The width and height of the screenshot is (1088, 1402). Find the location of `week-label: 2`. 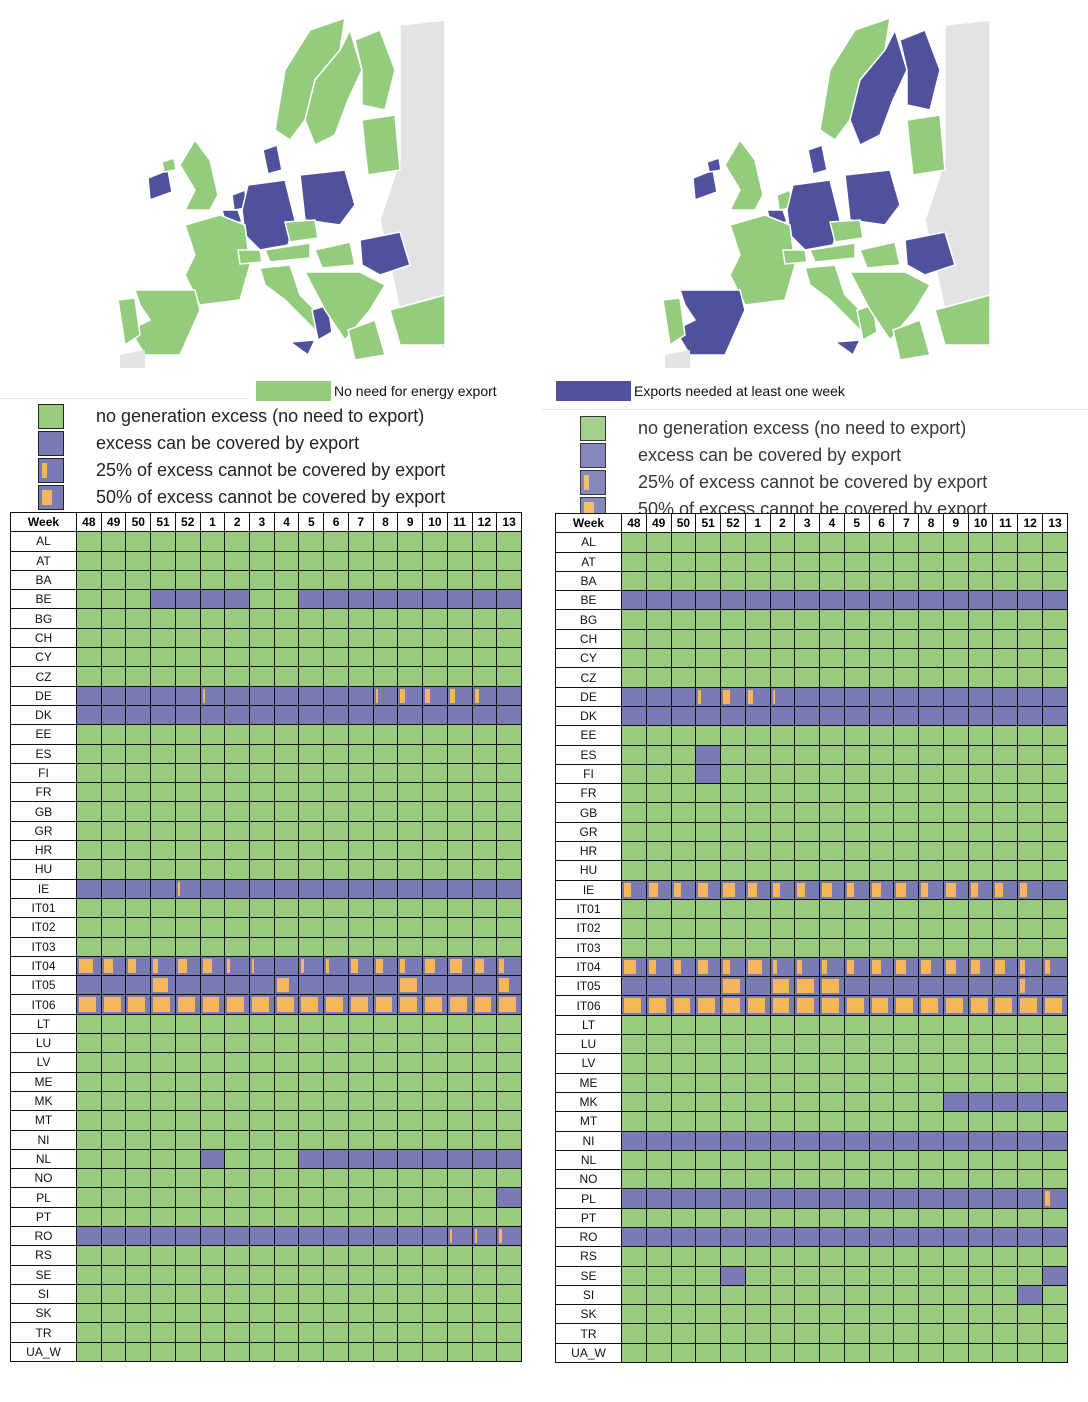

week-label: 2 is located at coordinates (237, 522).